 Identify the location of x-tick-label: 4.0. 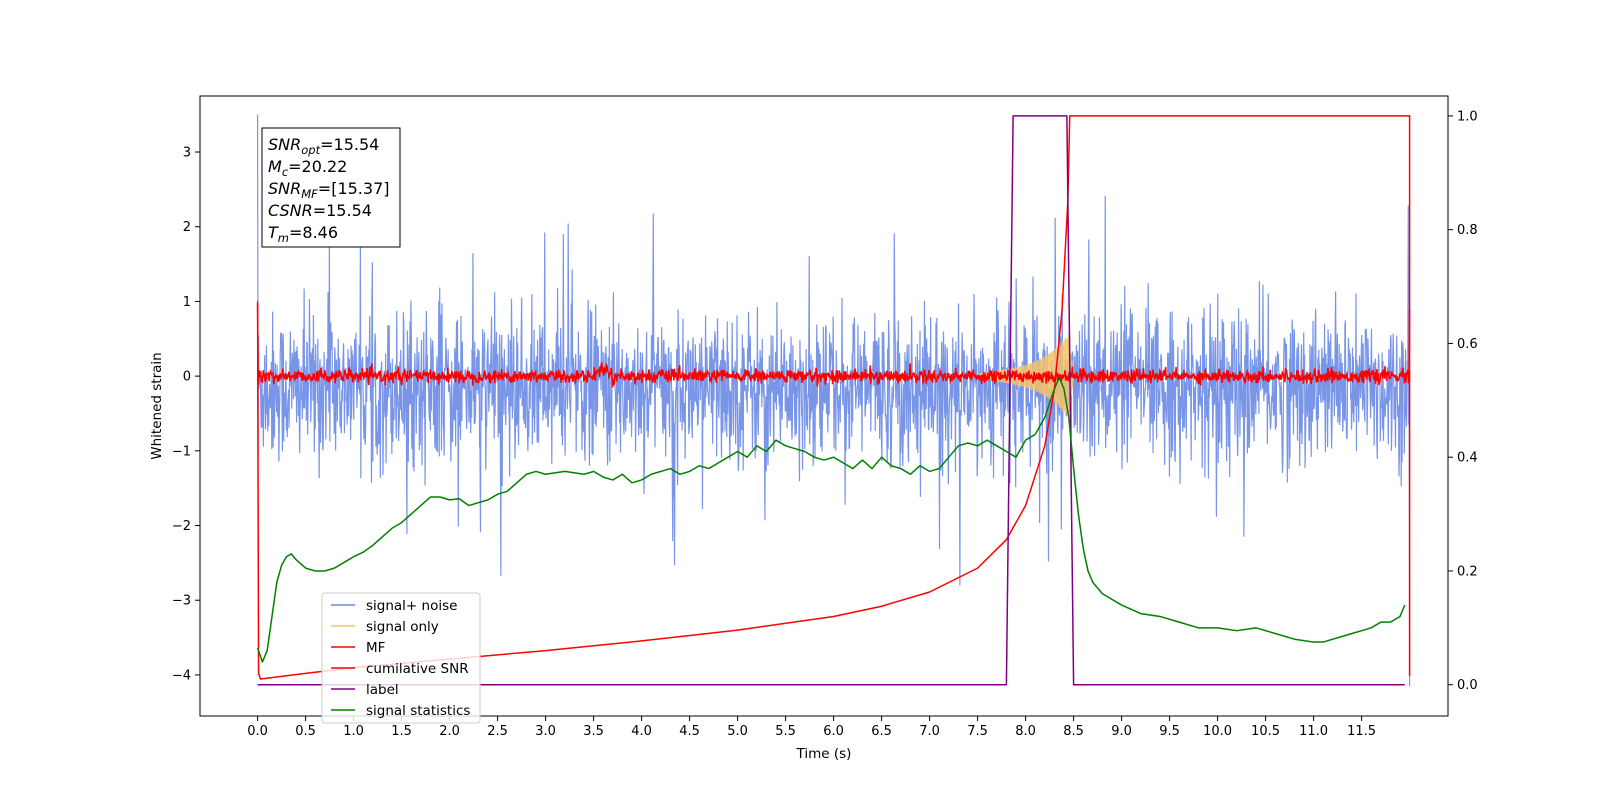
(641, 731).